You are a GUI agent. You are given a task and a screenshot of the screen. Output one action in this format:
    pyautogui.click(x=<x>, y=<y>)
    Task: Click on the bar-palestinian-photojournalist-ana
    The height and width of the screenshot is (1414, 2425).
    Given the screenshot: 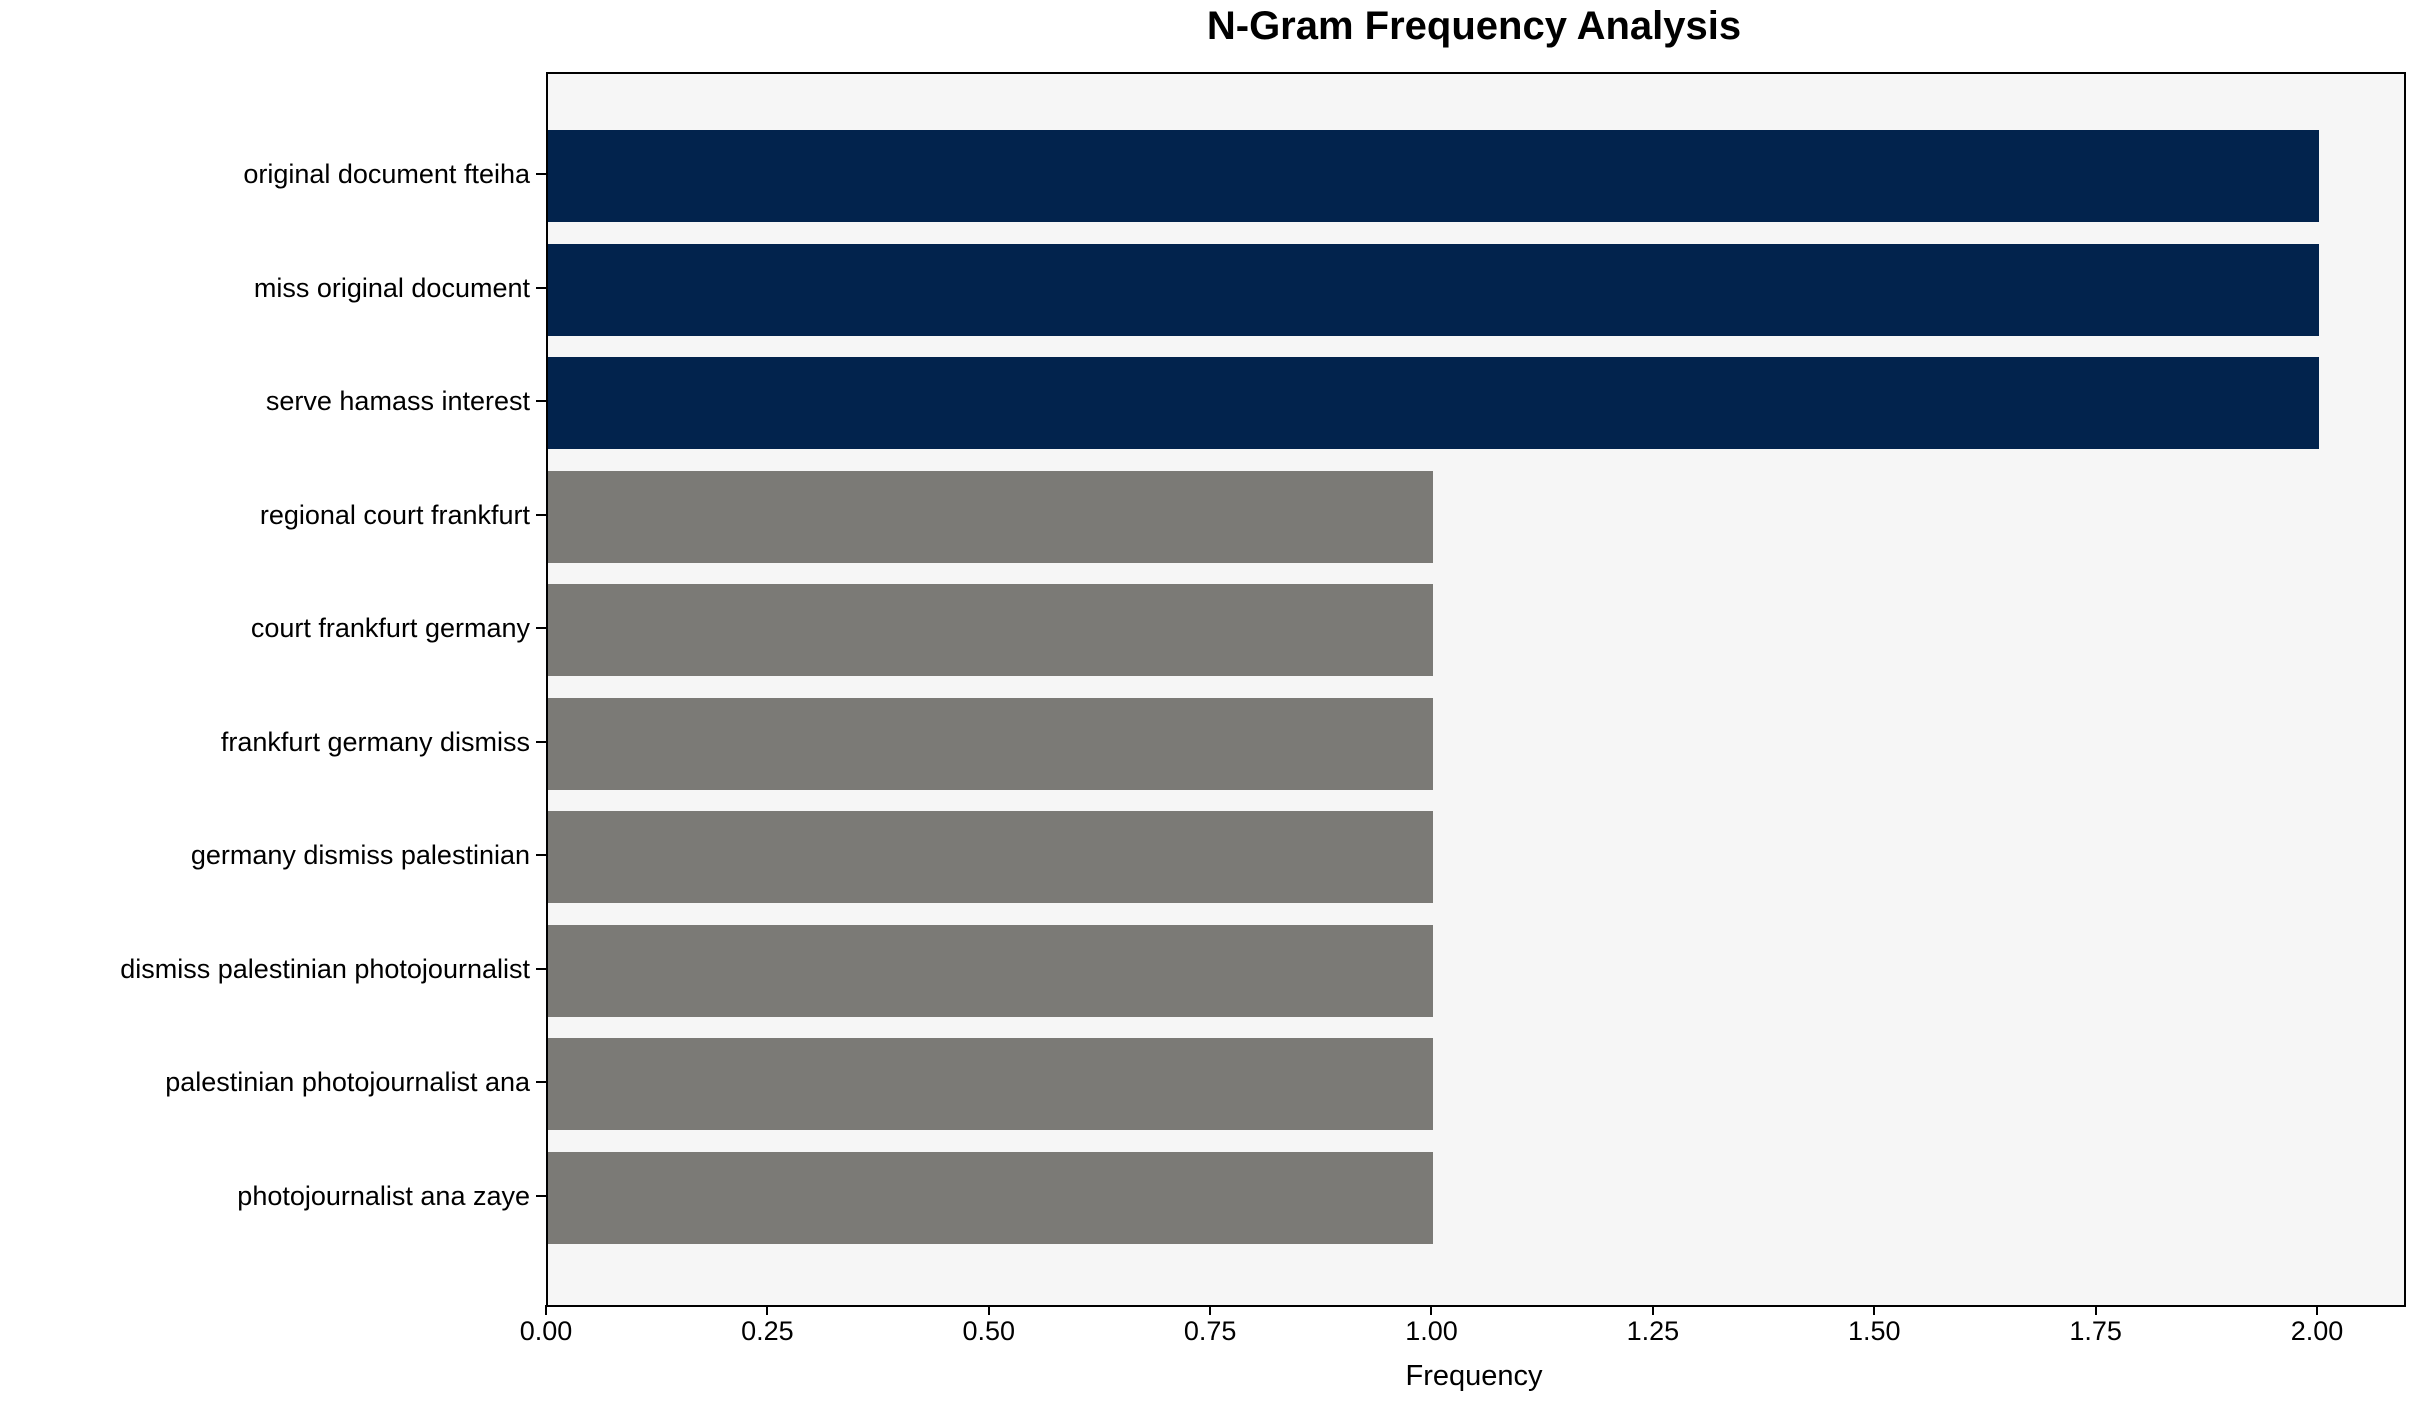 What is the action you would take?
    pyautogui.click(x=991, y=1084)
    